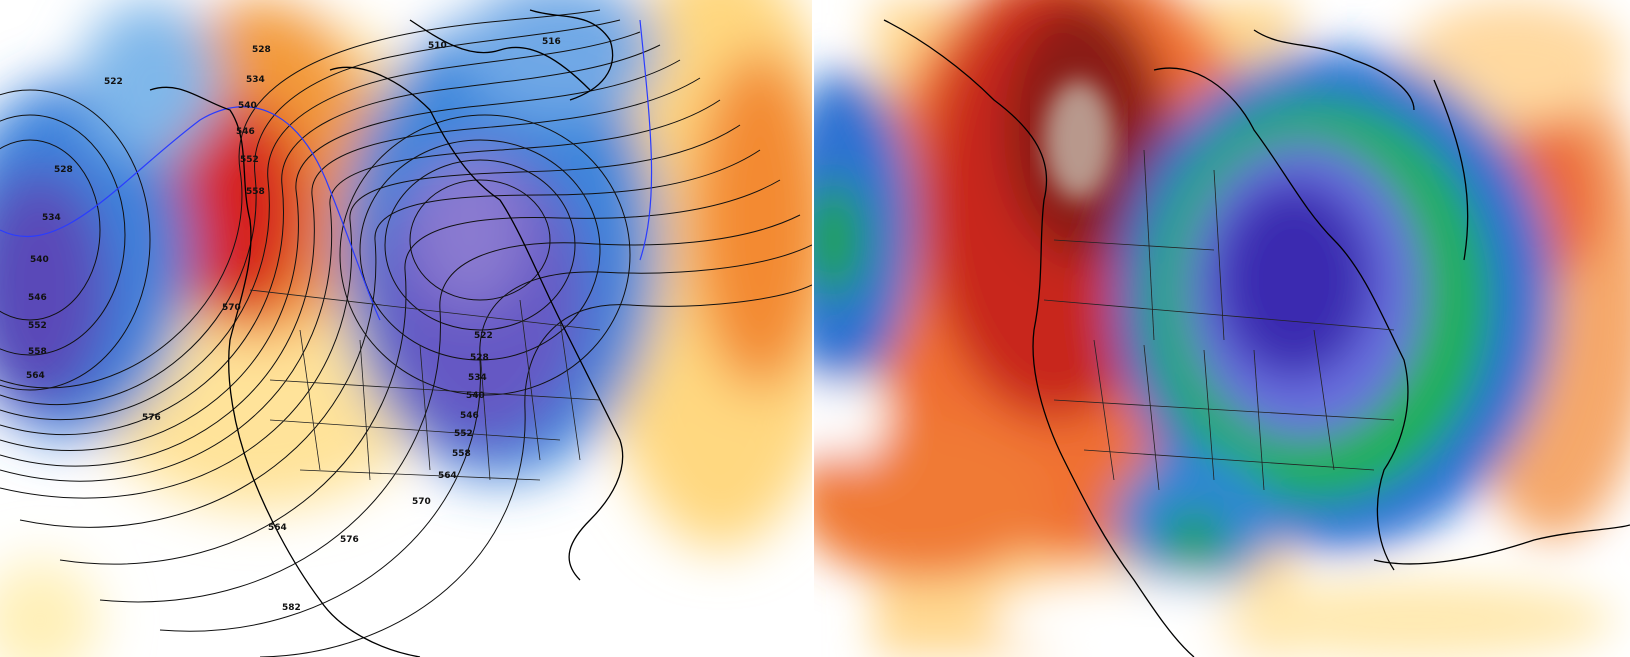 The height and width of the screenshot is (657, 1630). Describe the element at coordinates (190, 213) in the screenshot. I see `highlight-contour` at that location.